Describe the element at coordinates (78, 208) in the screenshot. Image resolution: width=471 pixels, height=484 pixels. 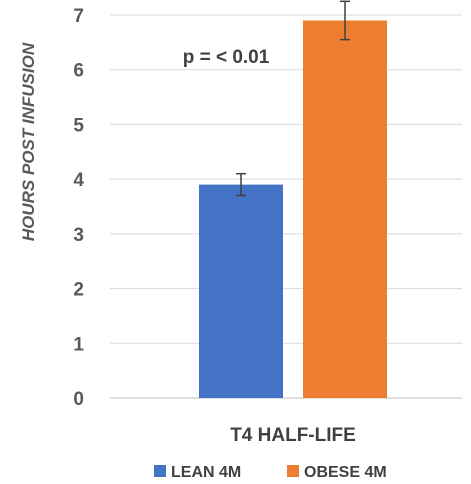
I see `y-axis-ticks: 0 1 2 3 4 5 6 7` at that location.